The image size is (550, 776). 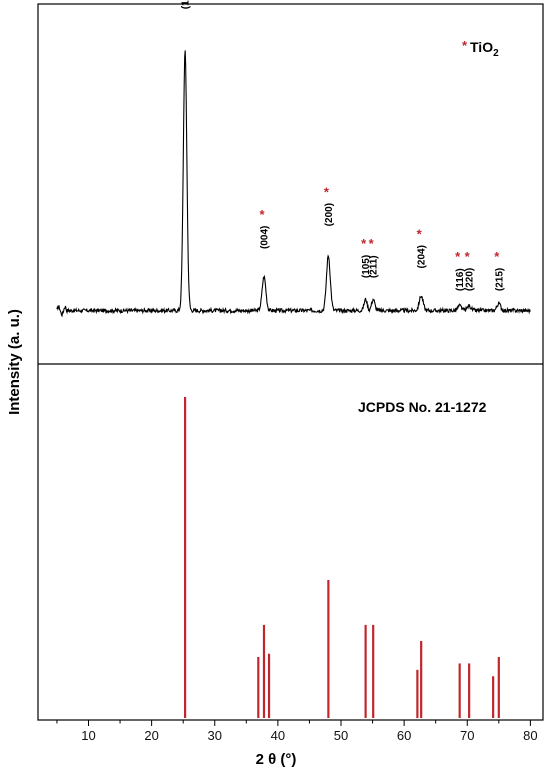 I want to click on peak-label-8: (215), so click(x=499, y=279).